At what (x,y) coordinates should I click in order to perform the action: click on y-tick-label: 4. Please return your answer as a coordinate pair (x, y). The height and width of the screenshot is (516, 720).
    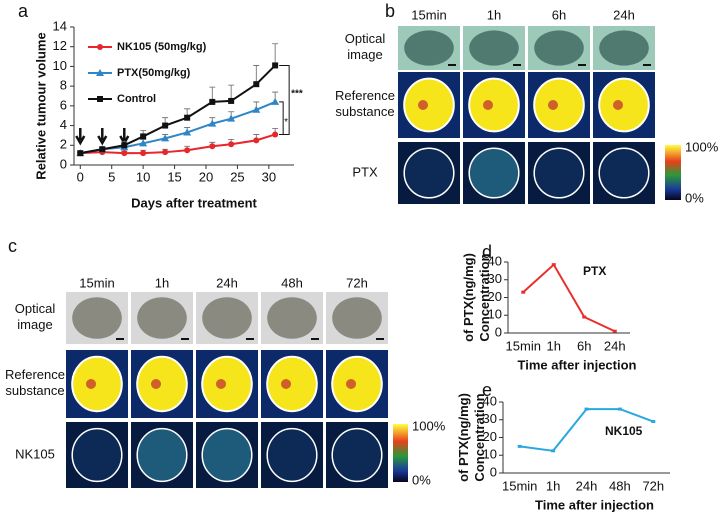
    Looking at the image, I should click on (63, 124).